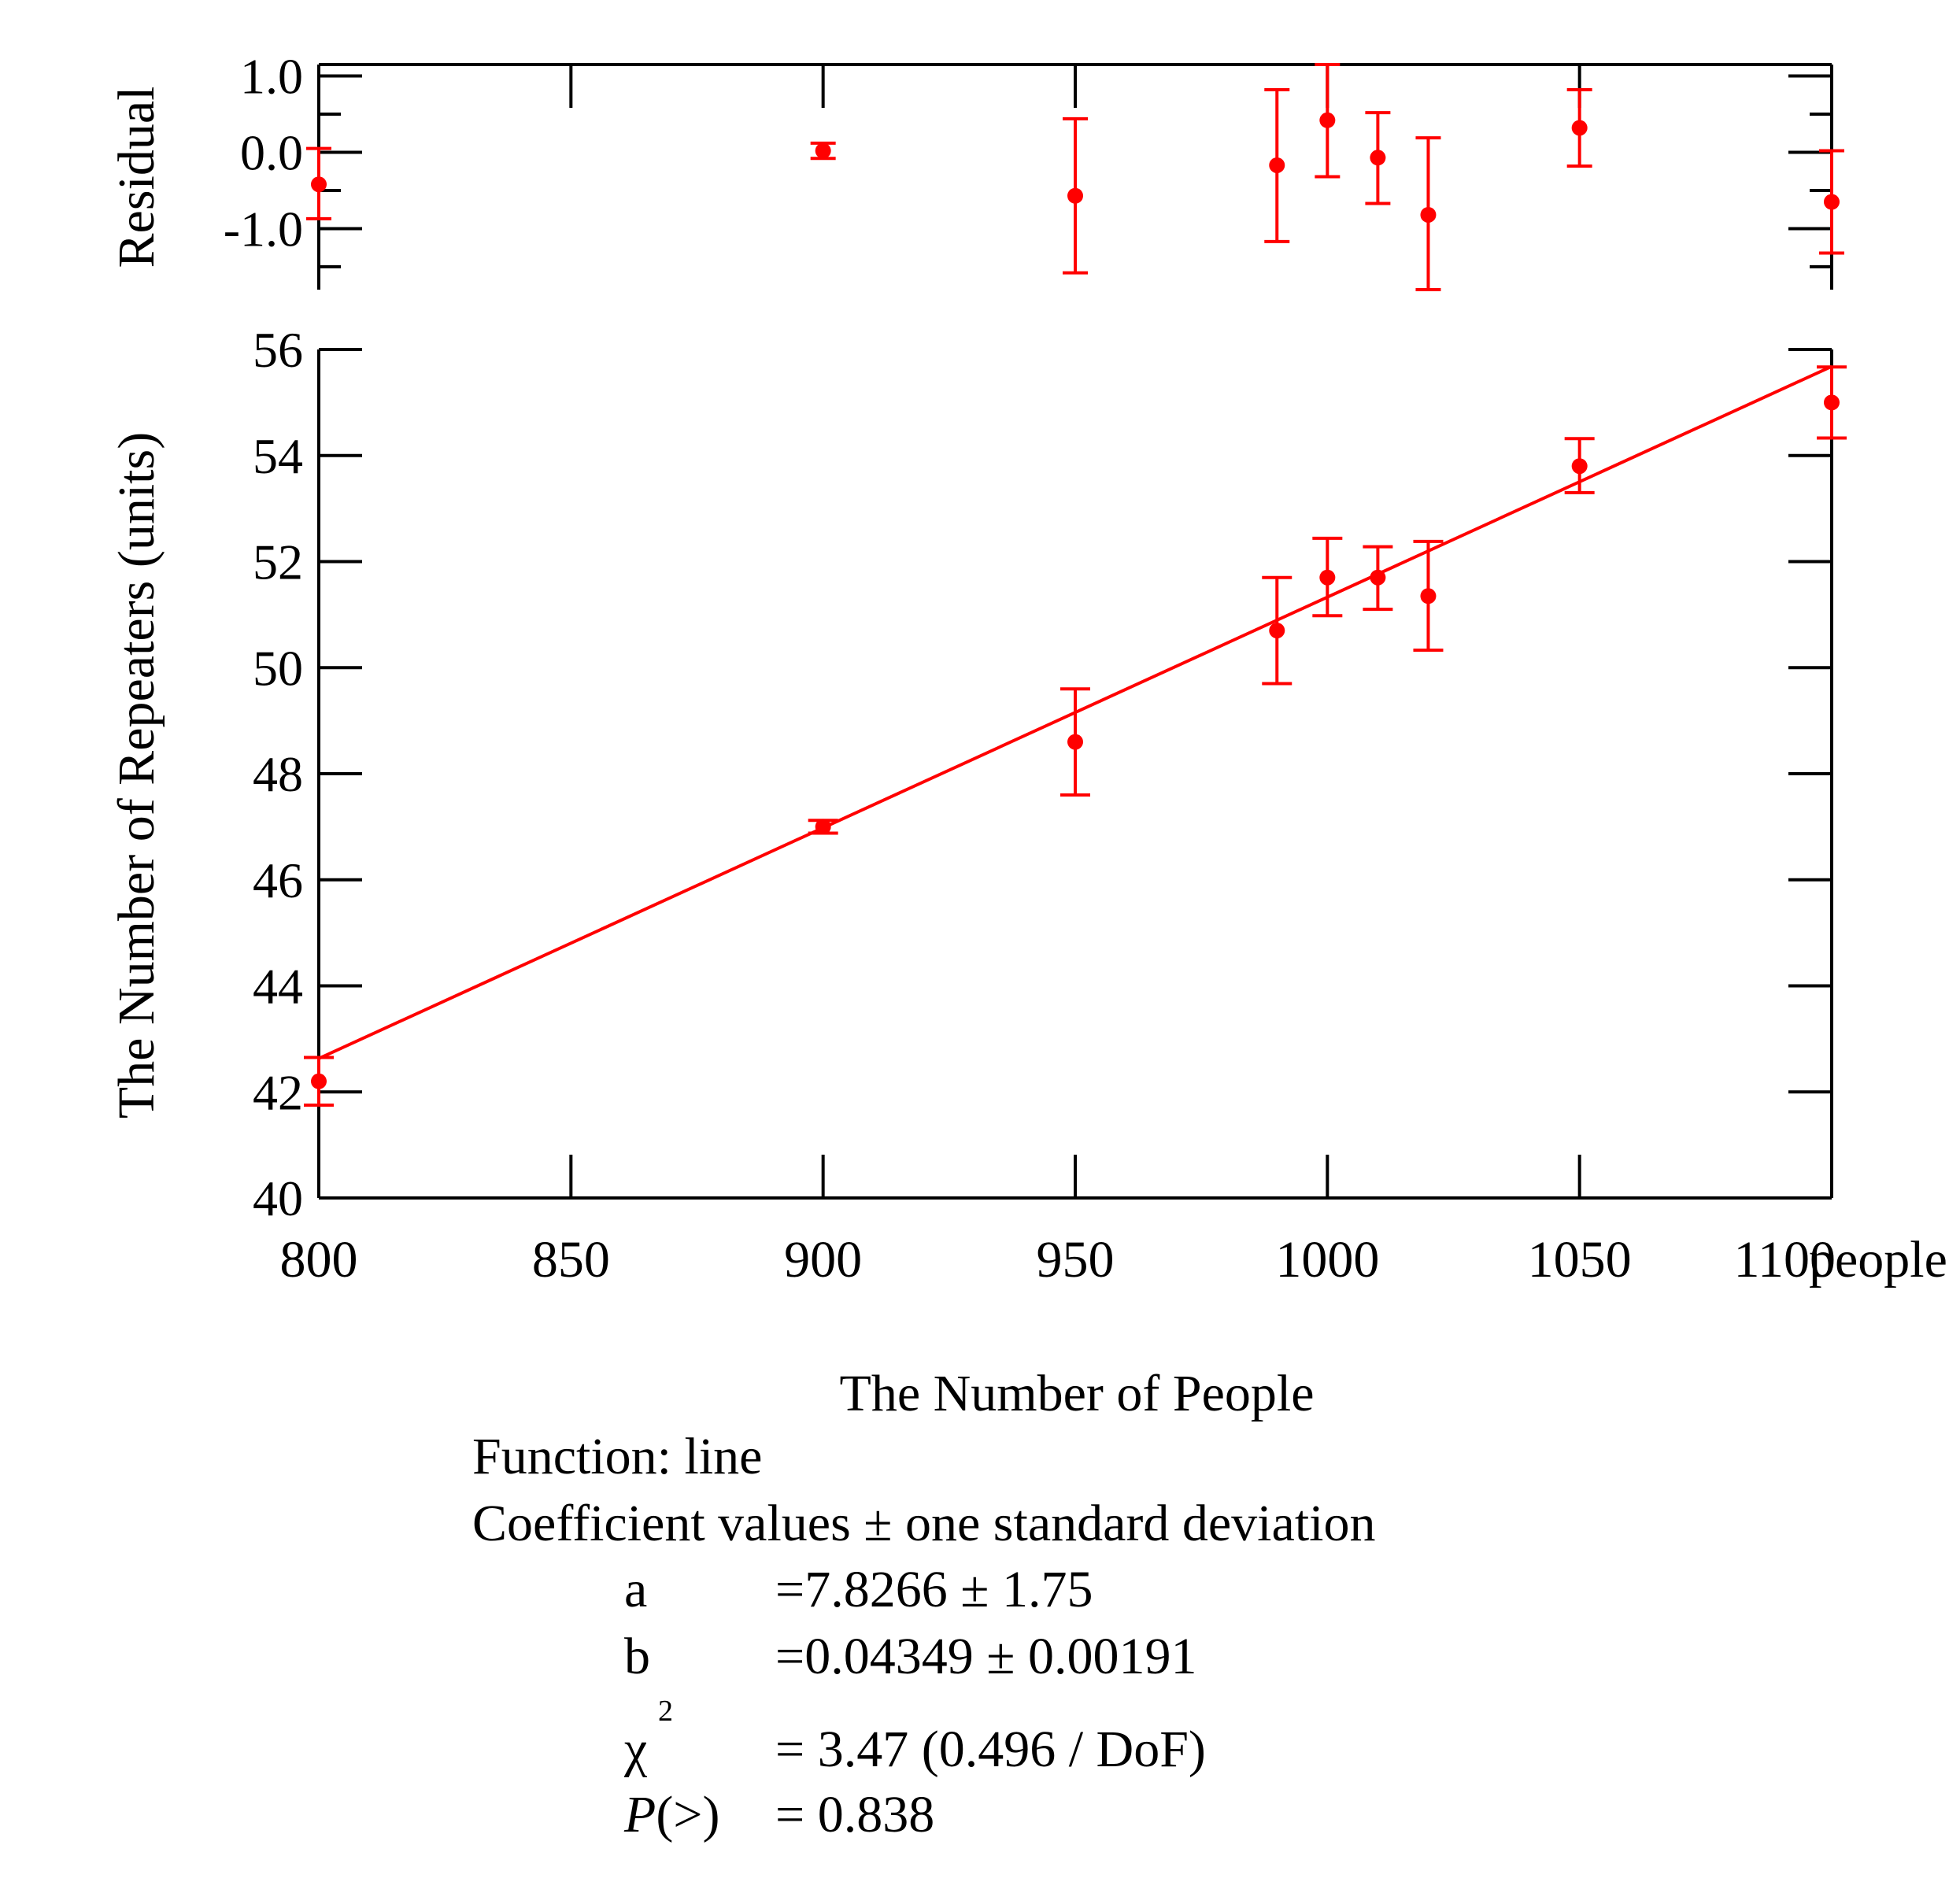 The image size is (1960, 1904). Describe the element at coordinates (665, 1711) in the screenshot. I see `chi-square-superscript: 2` at that location.